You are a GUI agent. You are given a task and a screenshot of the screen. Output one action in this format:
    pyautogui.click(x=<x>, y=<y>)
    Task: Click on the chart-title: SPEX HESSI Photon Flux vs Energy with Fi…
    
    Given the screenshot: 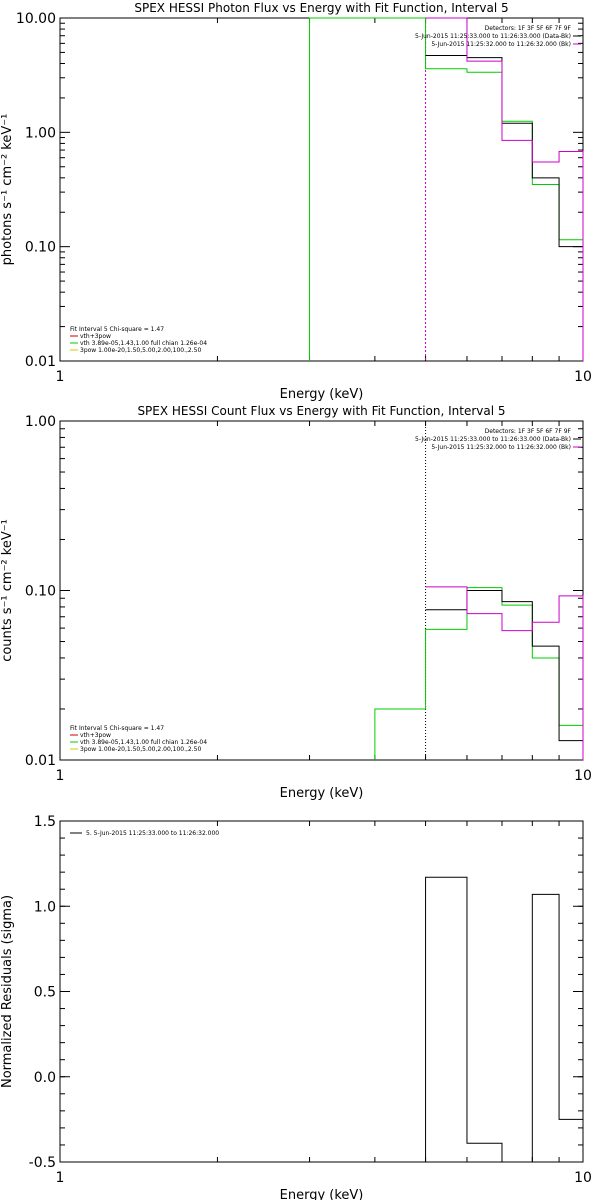 What is the action you would take?
    pyautogui.click(x=321, y=8)
    